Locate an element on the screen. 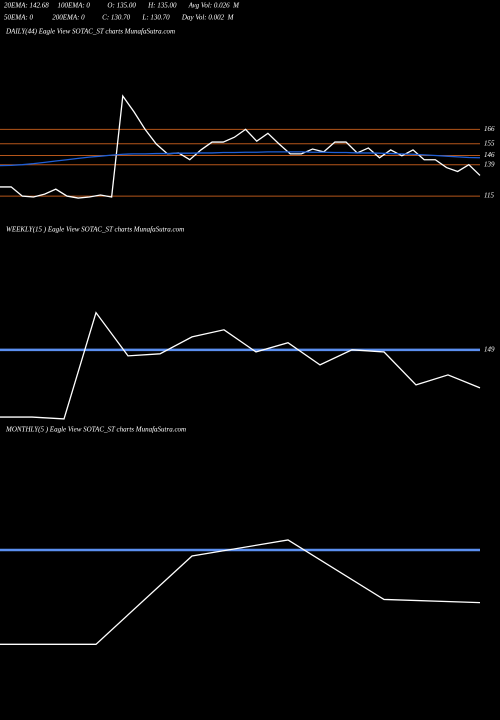 Image resolution: width=500 pixels, height=720 pixels. y-tick-label: 166 is located at coordinates (489, 129).